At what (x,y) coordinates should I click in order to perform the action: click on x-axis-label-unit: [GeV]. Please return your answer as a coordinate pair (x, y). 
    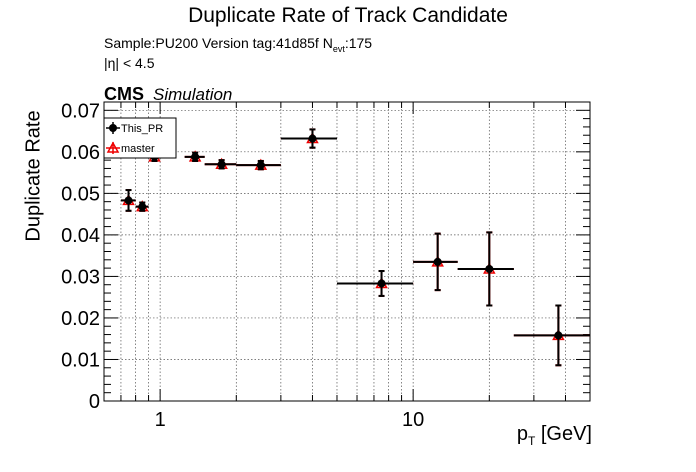
    Looking at the image, I should click on (563, 434).